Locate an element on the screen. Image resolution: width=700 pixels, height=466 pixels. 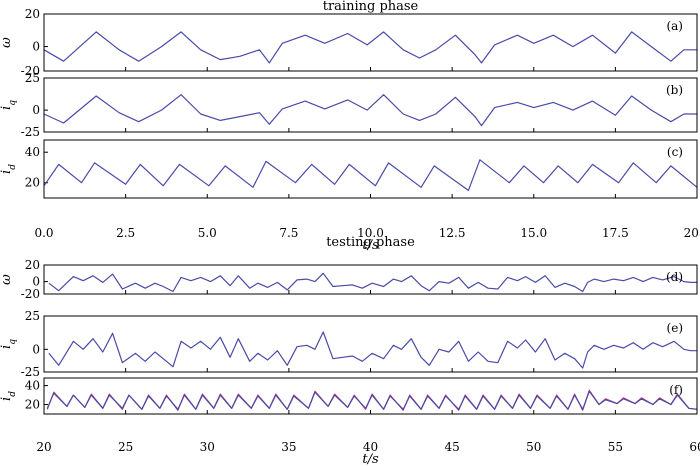
x-tick-label: 15.0 is located at coordinates (533, 233).